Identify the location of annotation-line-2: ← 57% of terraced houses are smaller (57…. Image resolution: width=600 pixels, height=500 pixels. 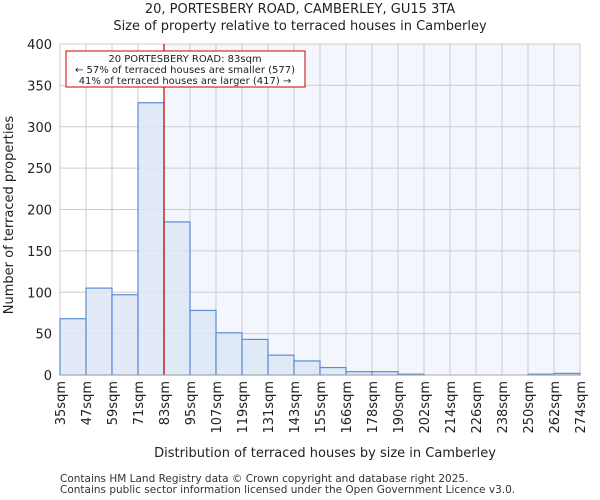
(185, 70).